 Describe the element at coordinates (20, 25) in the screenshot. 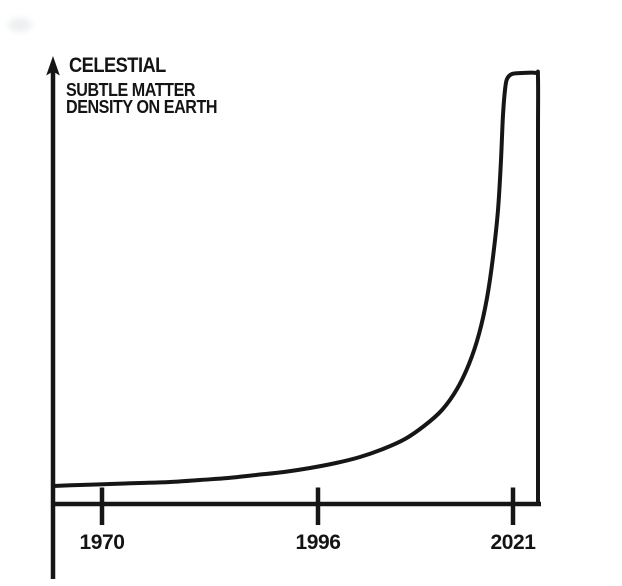

I see `scan-smudge` at that location.